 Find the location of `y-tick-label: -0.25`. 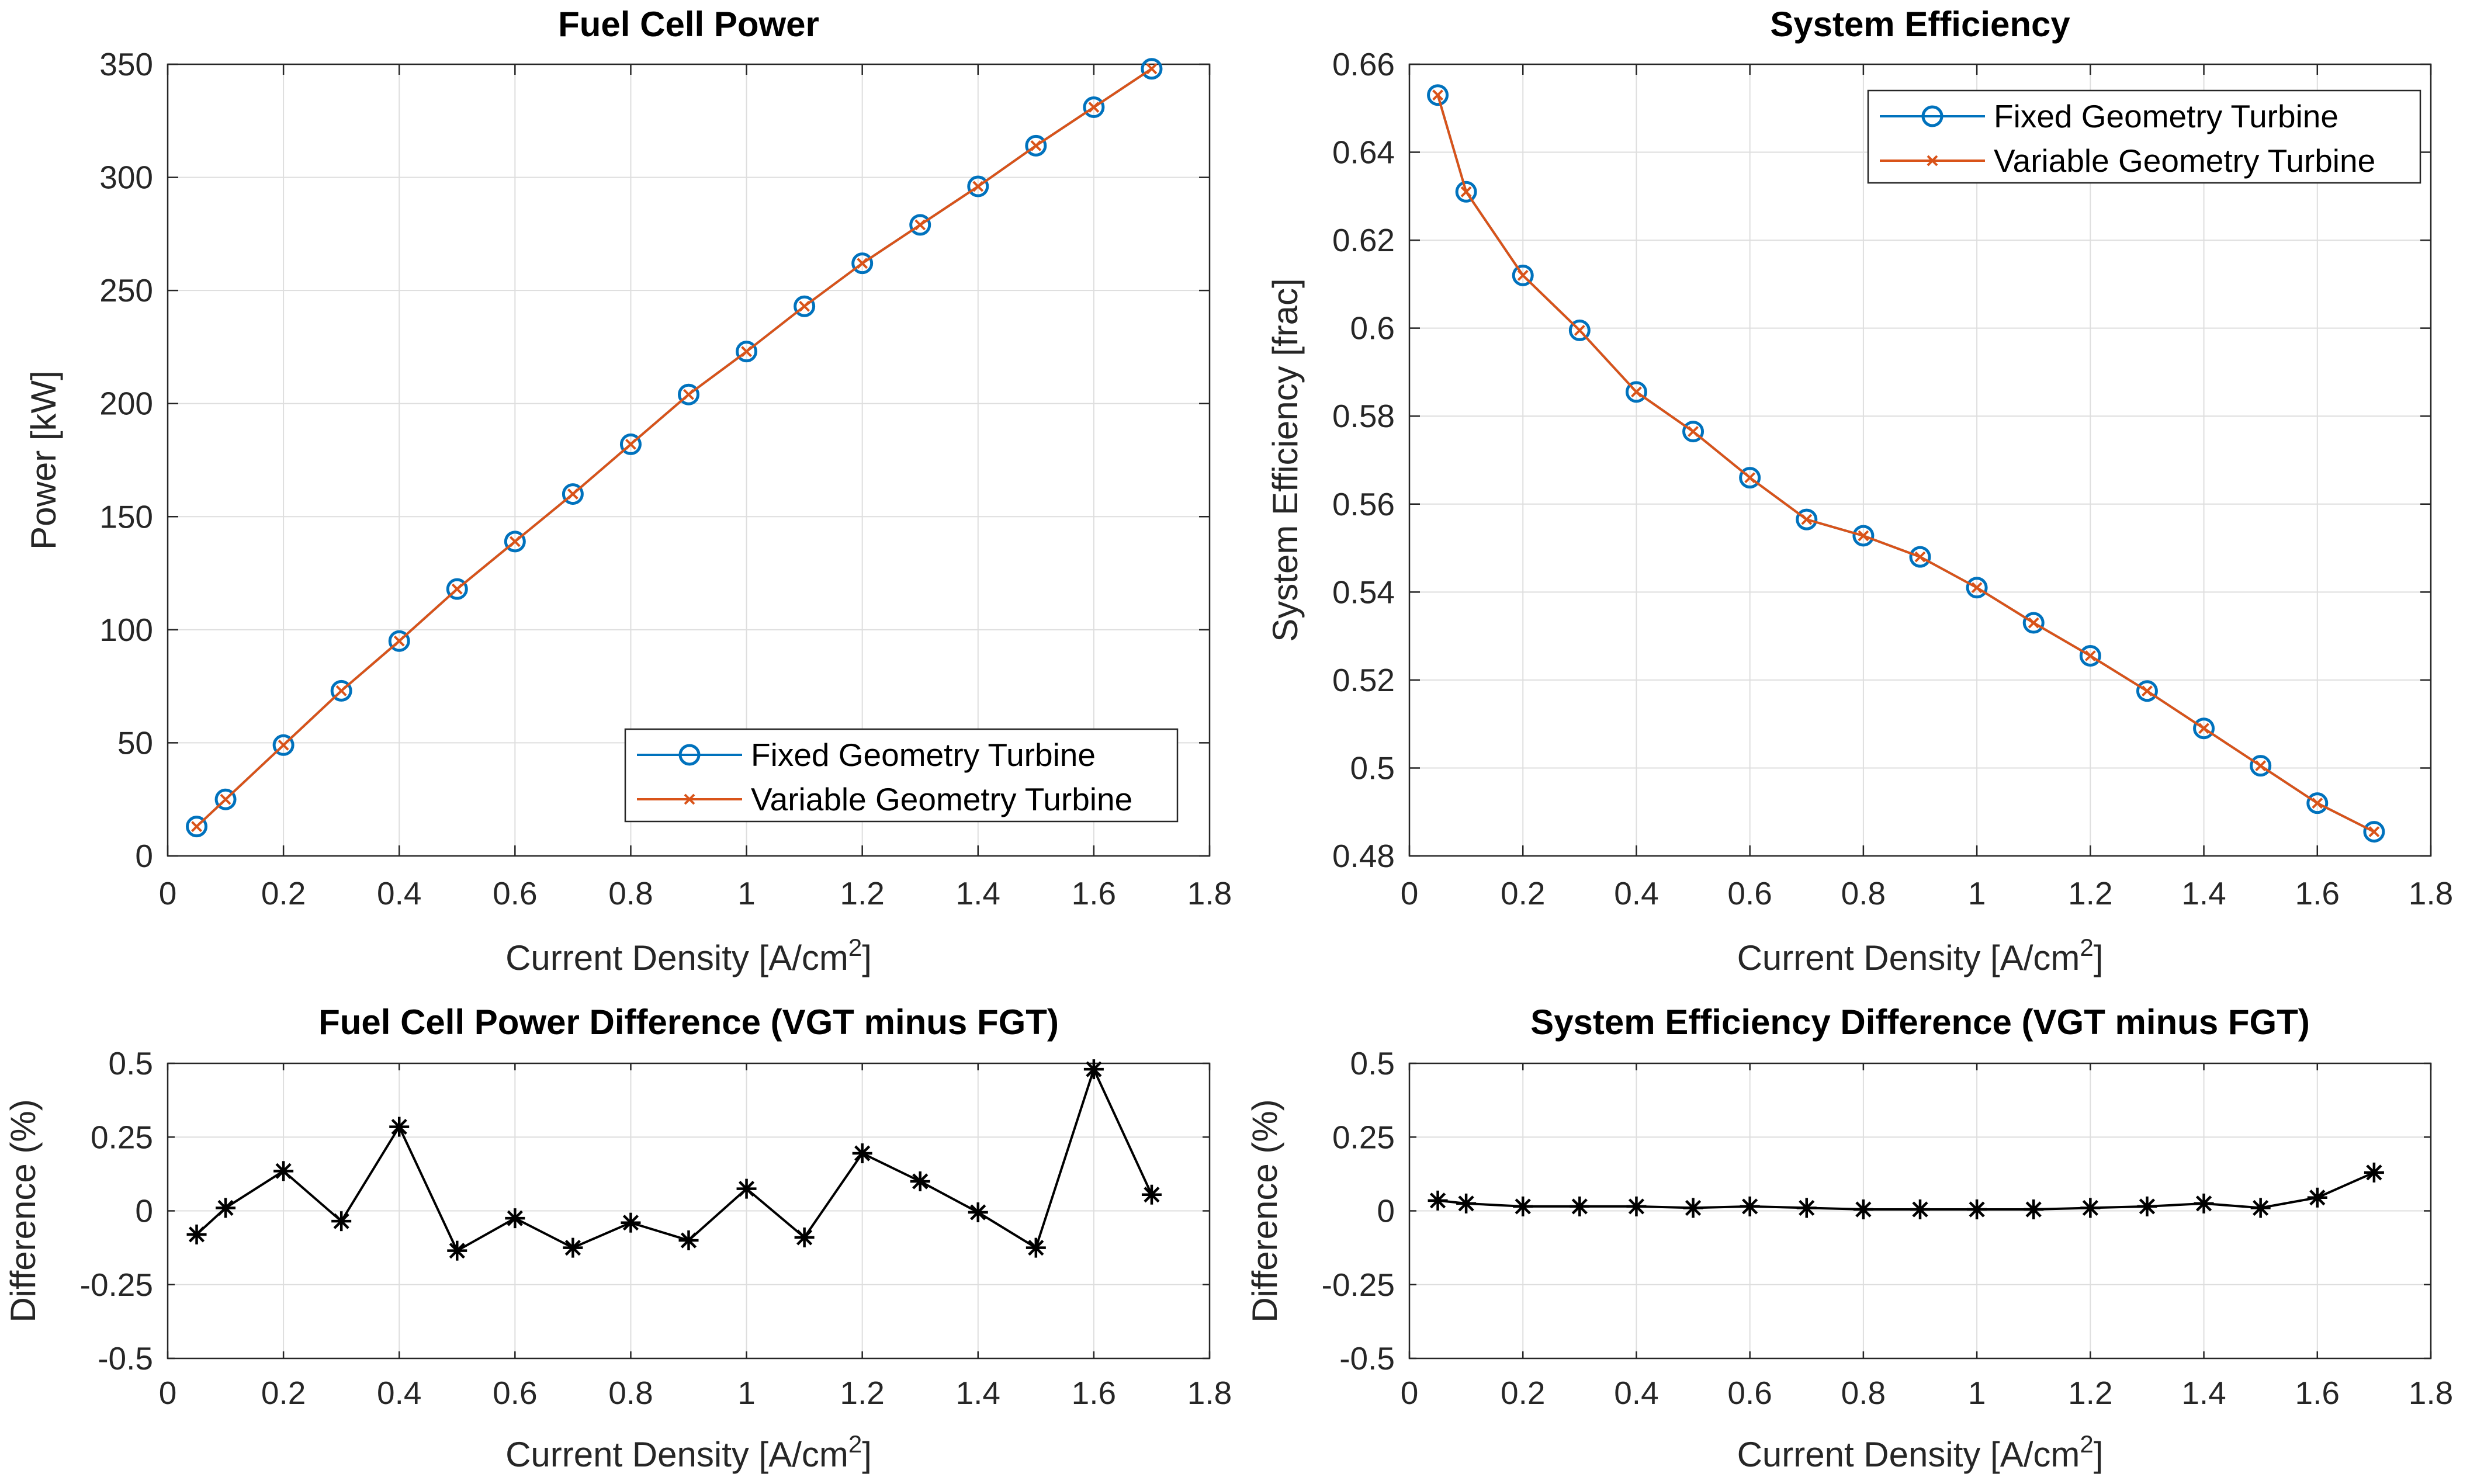

y-tick-label: -0.25 is located at coordinates (1358, 1285).